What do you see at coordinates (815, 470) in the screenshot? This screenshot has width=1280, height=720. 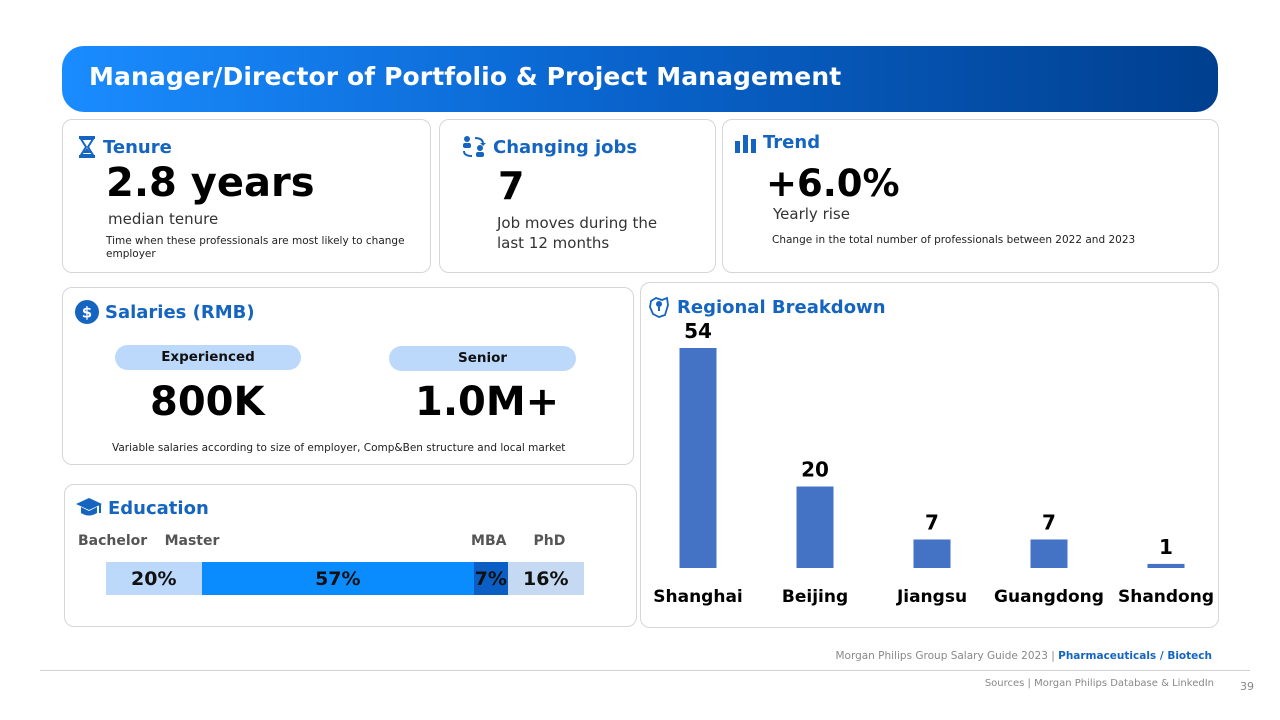 I see `bar-value-label-beijing: 20` at bounding box center [815, 470].